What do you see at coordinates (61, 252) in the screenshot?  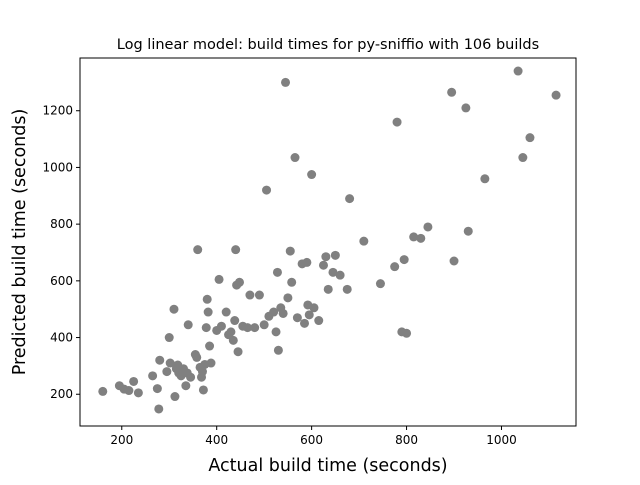 I see `y-axis-ticks: 200 400 600 800 1000 1200` at bounding box center [61, 252].